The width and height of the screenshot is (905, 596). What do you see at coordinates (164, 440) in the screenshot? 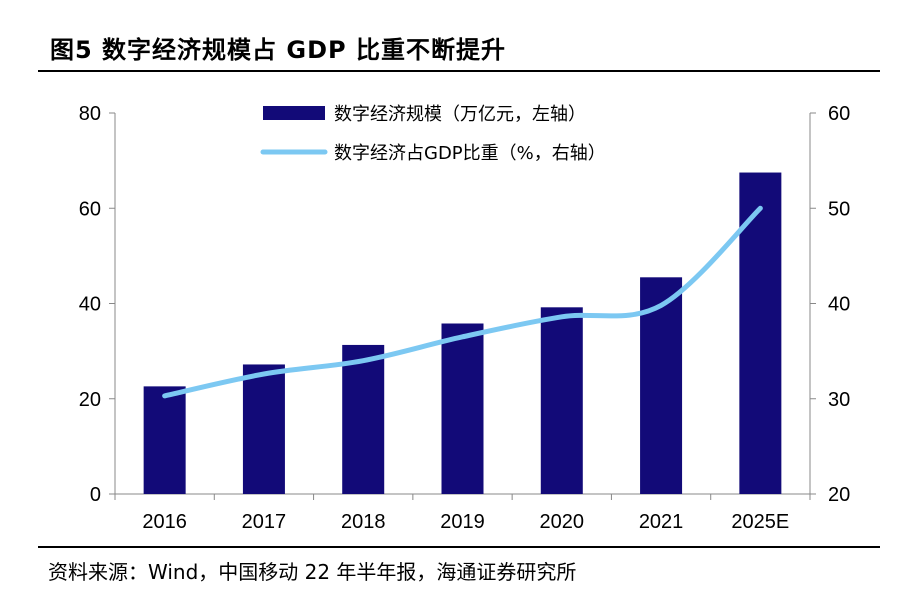
I see `bar-2016` at bounding box center [164, 440].